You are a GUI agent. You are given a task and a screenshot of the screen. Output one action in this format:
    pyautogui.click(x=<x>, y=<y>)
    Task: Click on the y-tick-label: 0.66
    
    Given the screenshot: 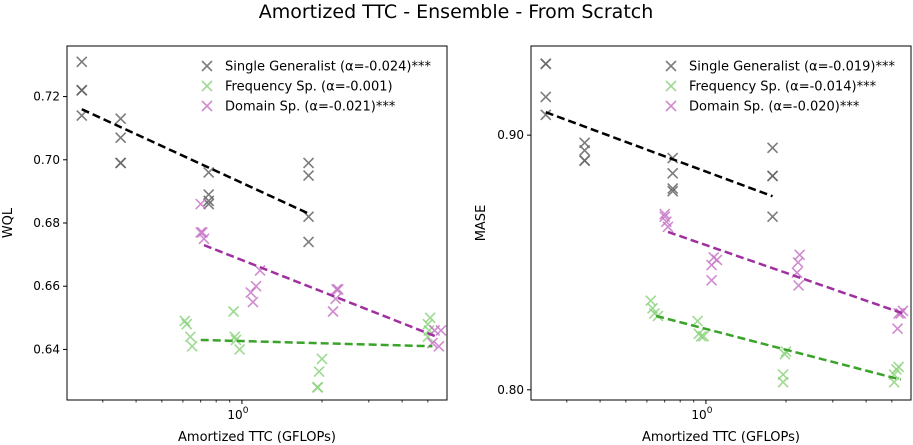 What is the action you would take?
    pyautogui.click(x=46, y=286)
    